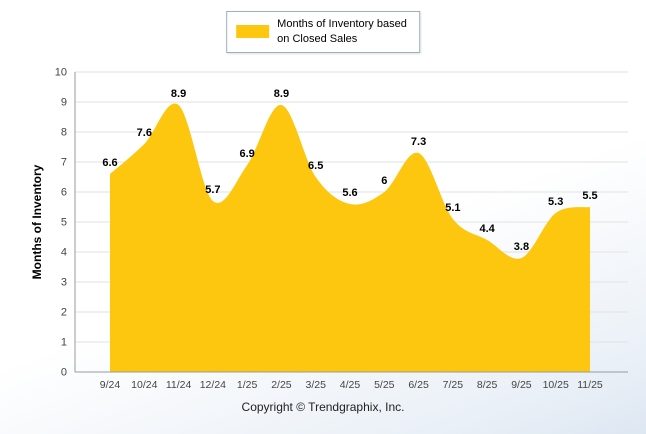  Describe the element at coordinates (556, 385) in the screenshot. I see `svg-text: 10/25` at that location.